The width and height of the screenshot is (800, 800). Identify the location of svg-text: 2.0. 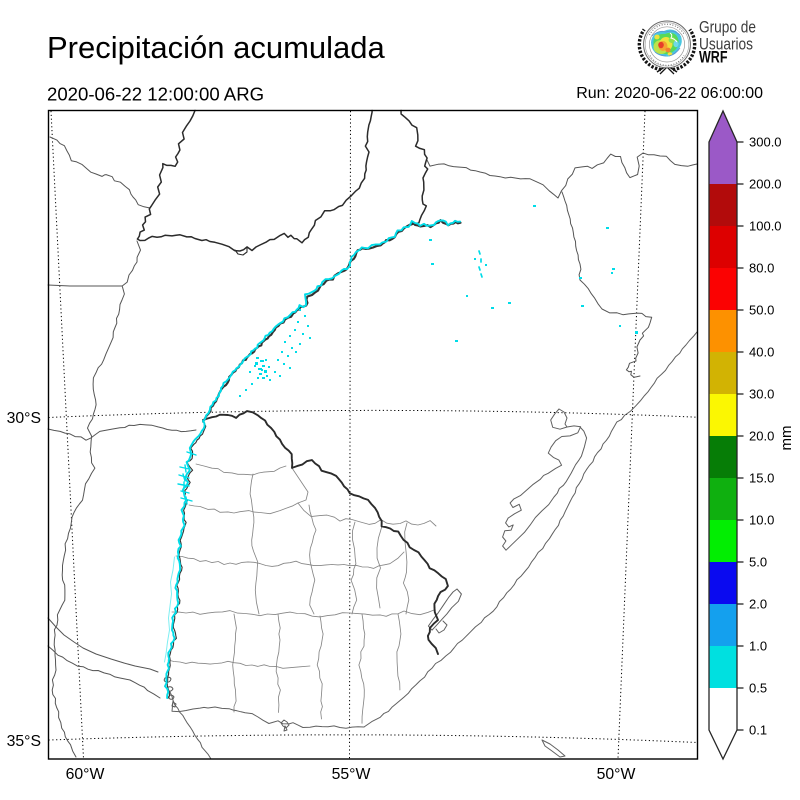
(758, 604).